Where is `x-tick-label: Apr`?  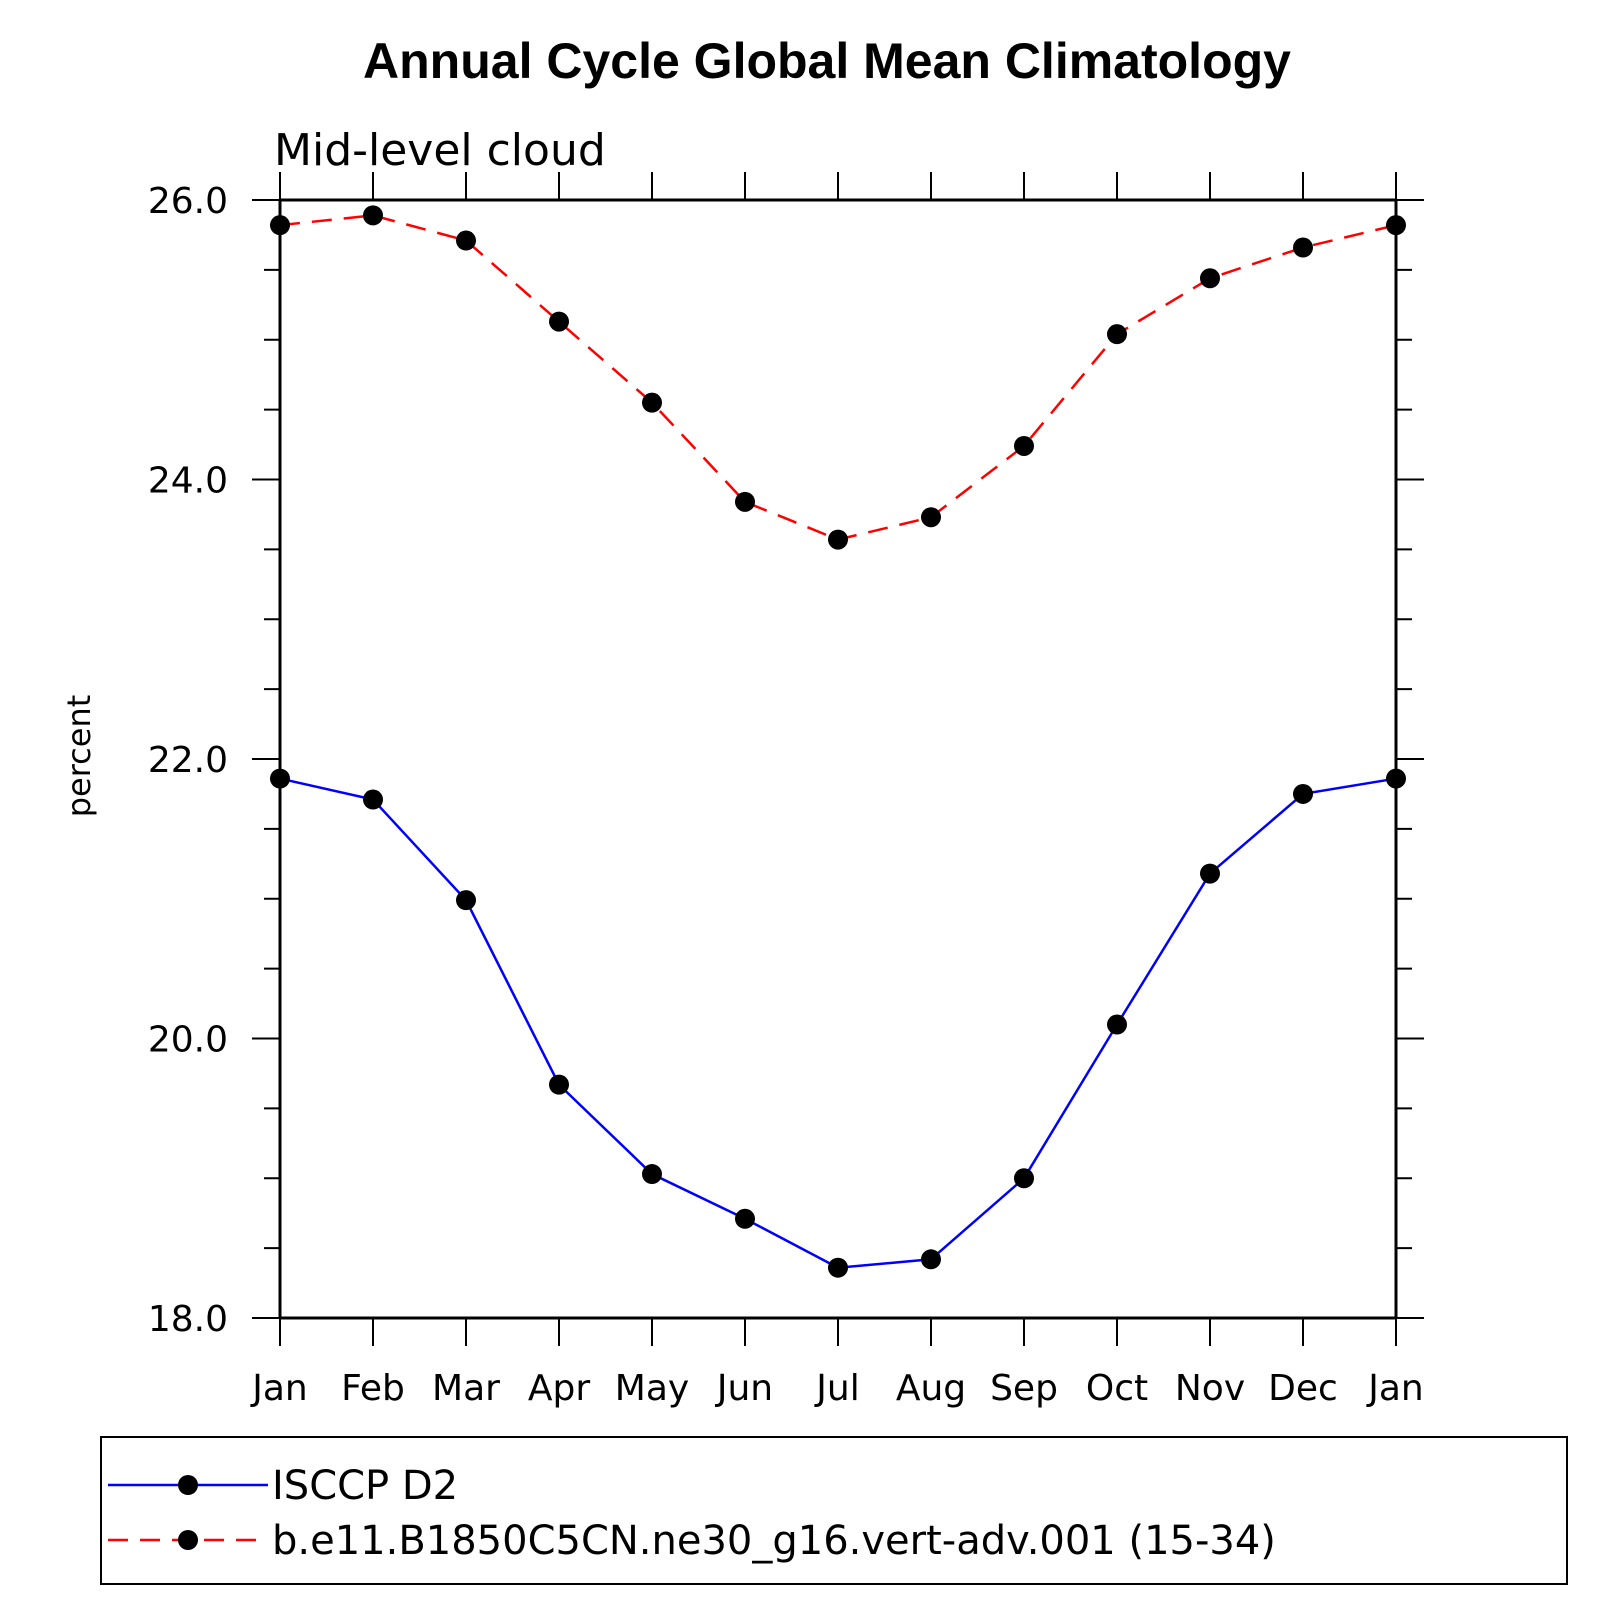 x-tick-label: Apr is located at coordinates (559, 1388).